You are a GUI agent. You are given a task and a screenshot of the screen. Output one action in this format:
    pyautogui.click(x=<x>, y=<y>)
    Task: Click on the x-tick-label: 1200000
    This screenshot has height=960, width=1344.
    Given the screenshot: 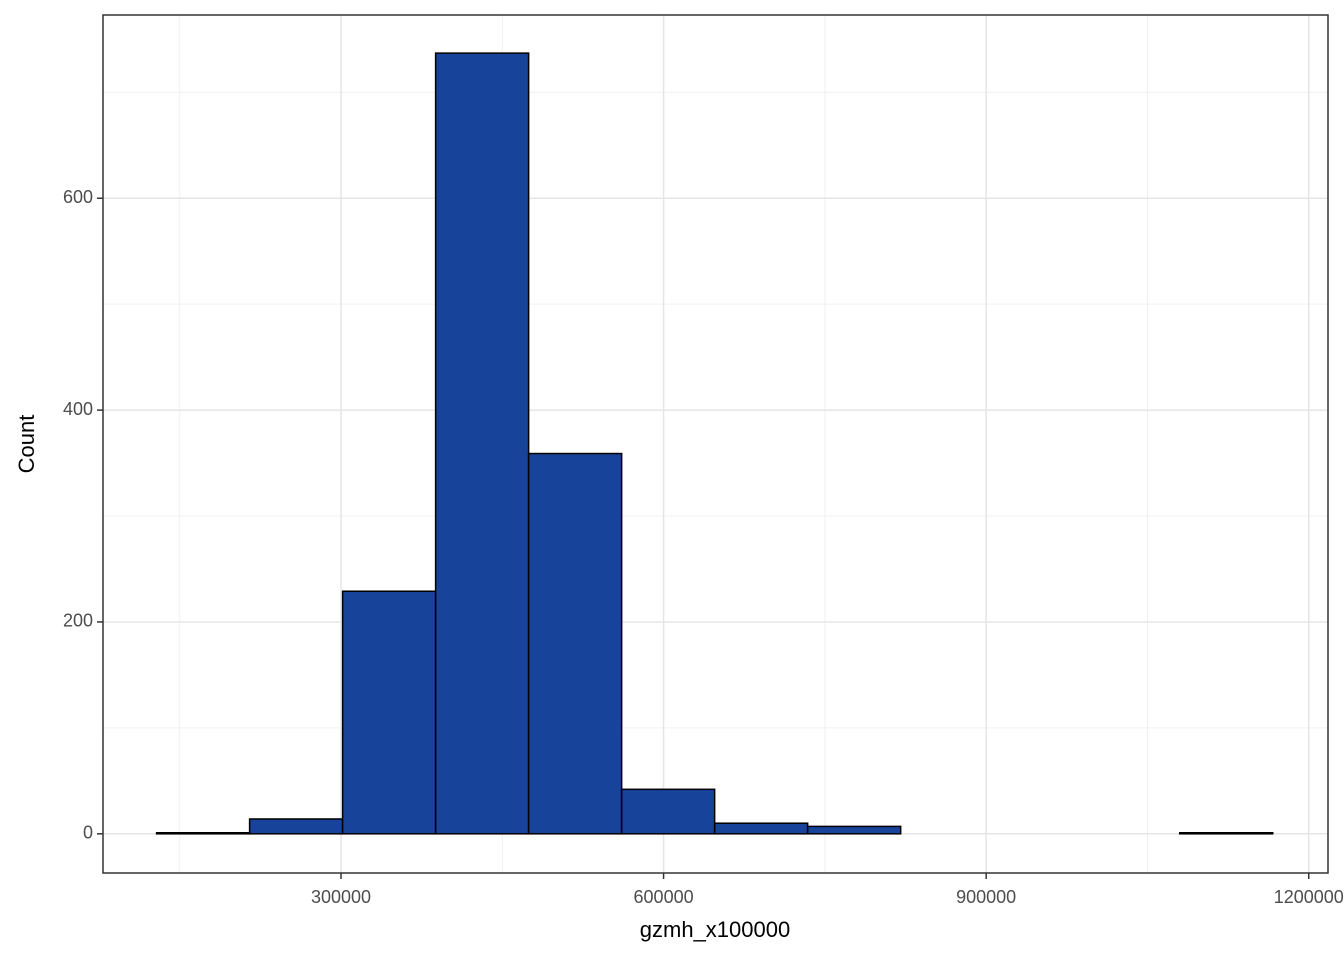 What is the action you would take?
    pyautogui.click(x=1309, y=897)
    